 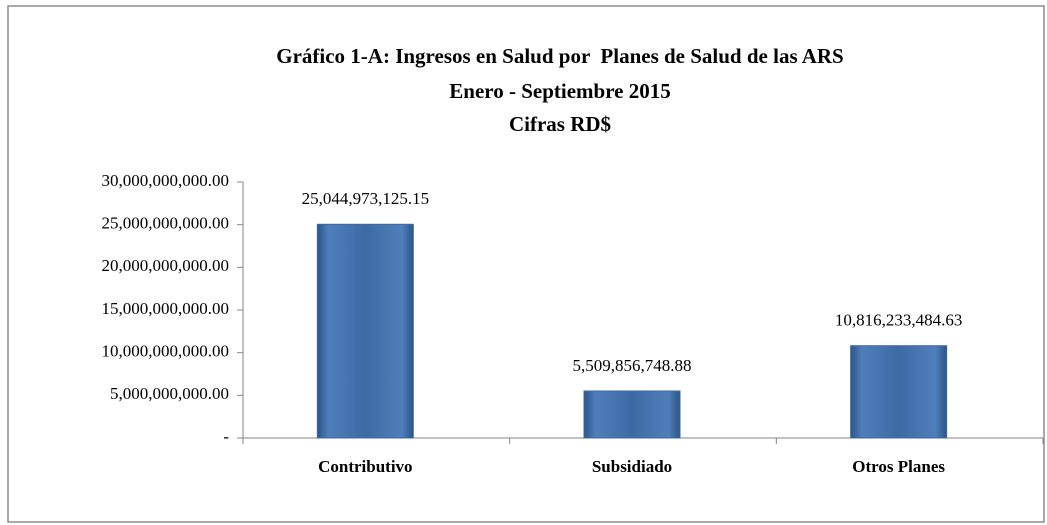 What do you see at coordinates (559, 91) in the screenshot?
I see `chart-title: Enero - Septiembre 2015` at bounding box center [559, 91].